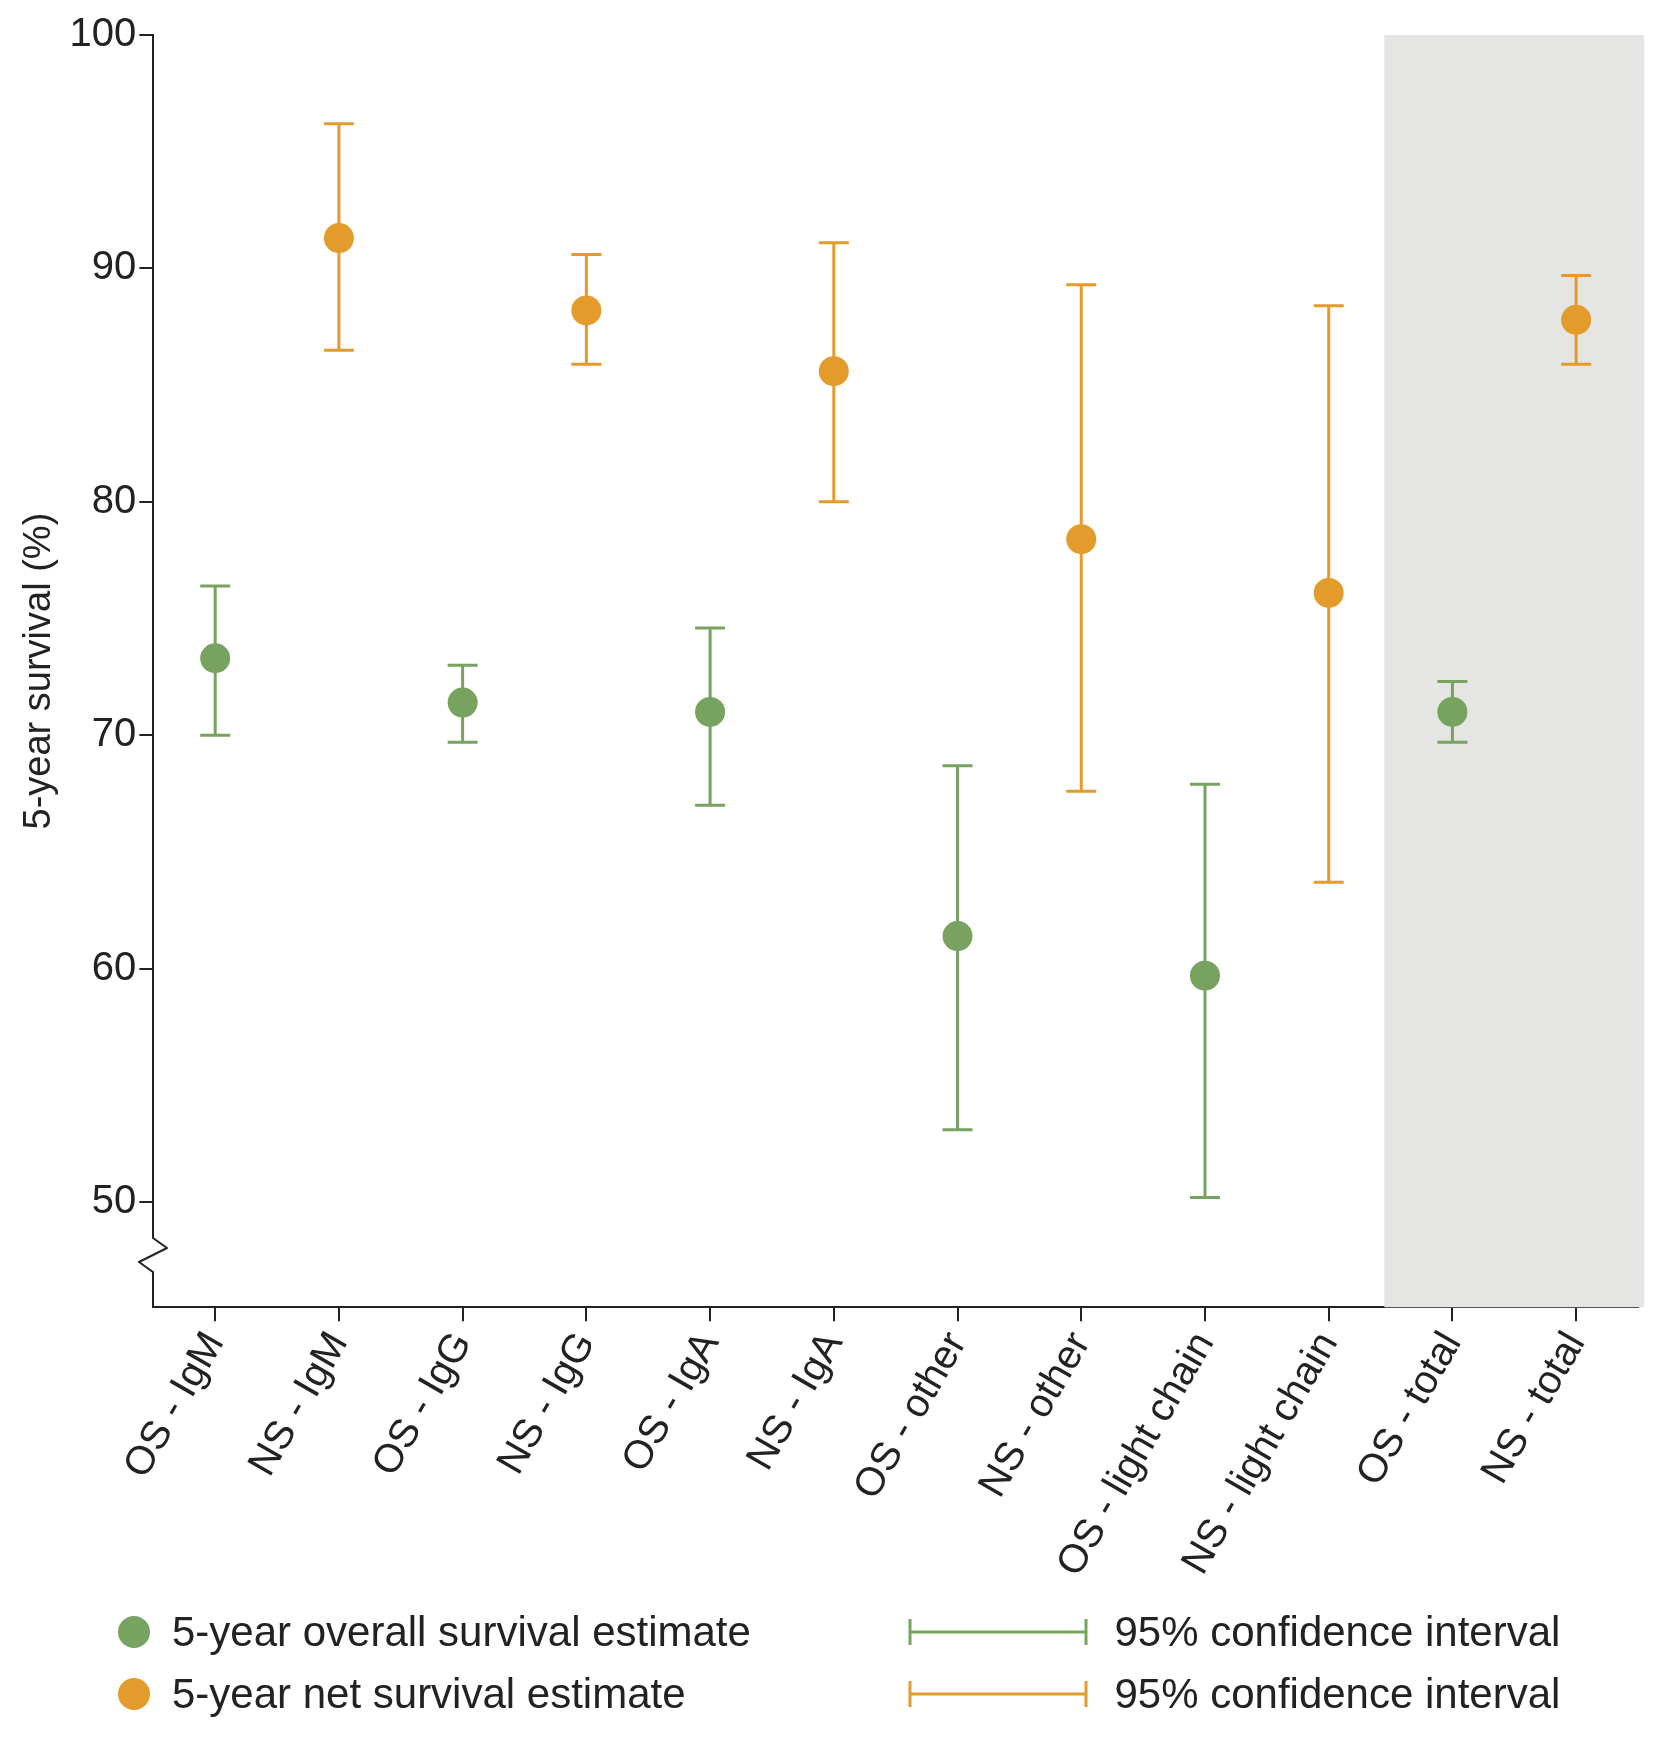 The width and height of the screenshot is (1671, 1759). I want to click on x-tick-label: NS - IgG, so click(544, 1402).